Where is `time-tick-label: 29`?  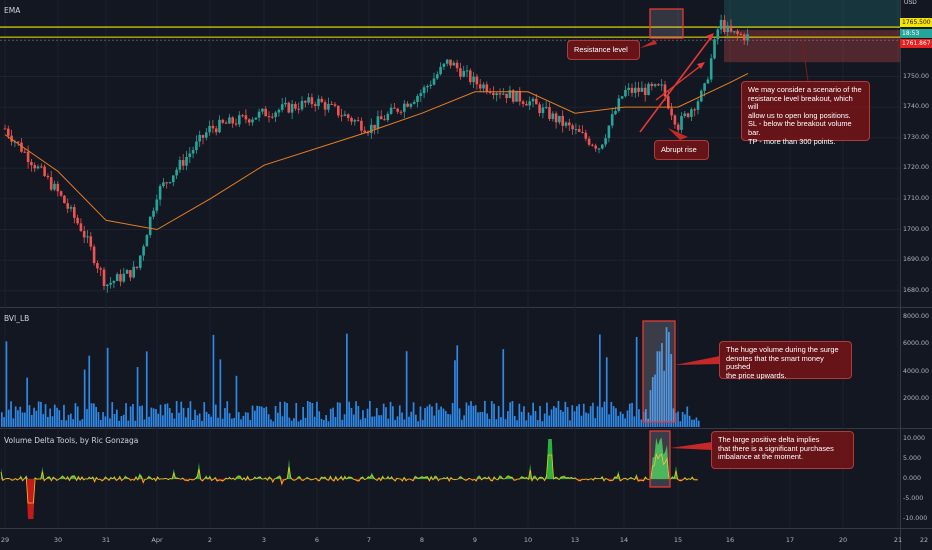 time-tick-label: 29 is located at coordinates (5, 540).